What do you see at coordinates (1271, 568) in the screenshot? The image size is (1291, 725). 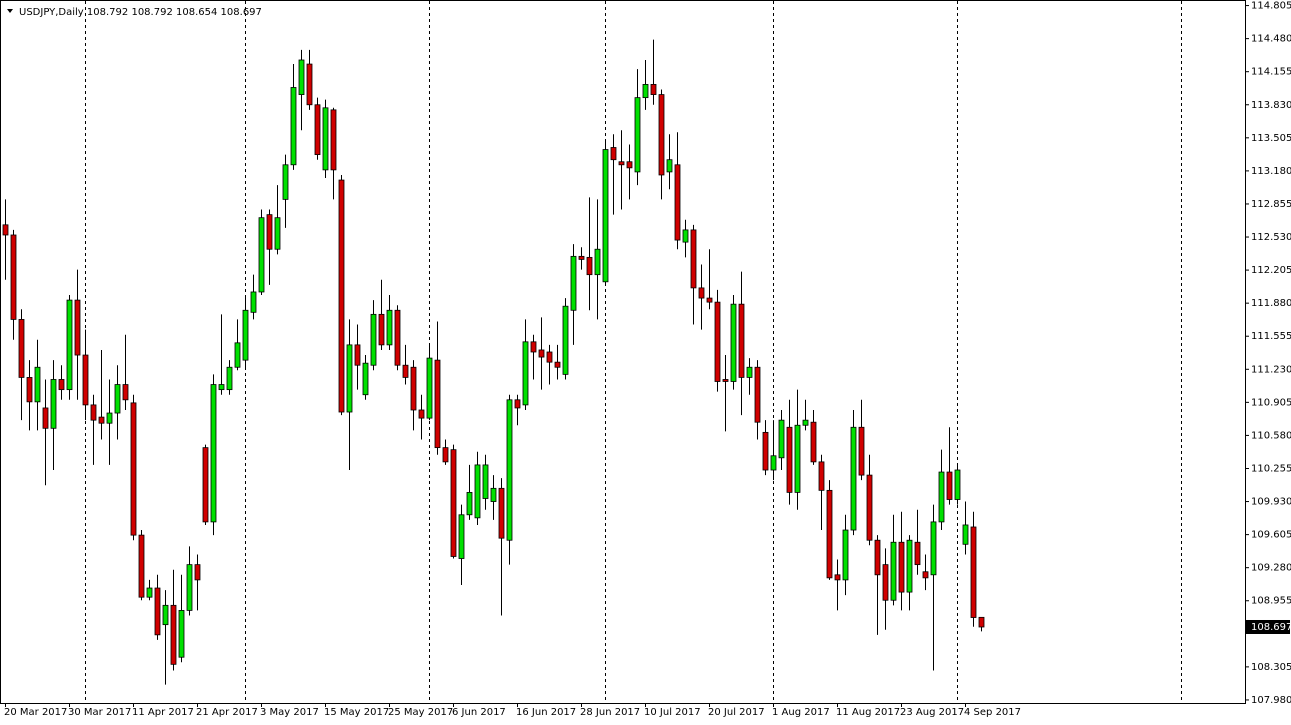 I see `y-tick-label: 109.280` at bounding box center [1271, 568].